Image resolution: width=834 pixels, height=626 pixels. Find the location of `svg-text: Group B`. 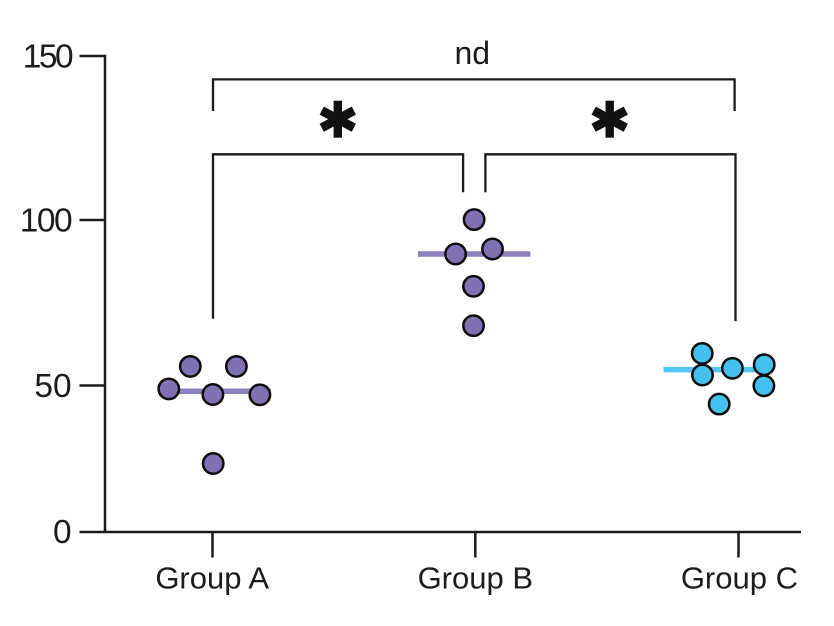

svg-text: Group B is located at coordinates (475, 578).